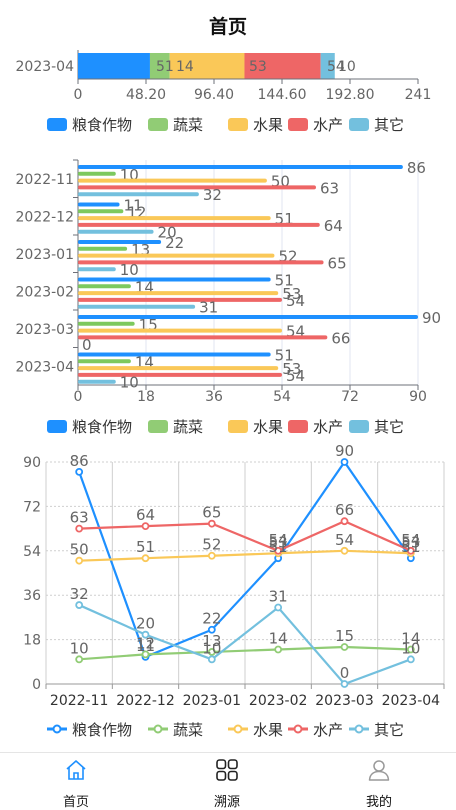 The image size is (456, 810). Describe the element at coordinates (328, 427) in the screenshot. I see `legend-label-2-3: 水产` at that location.